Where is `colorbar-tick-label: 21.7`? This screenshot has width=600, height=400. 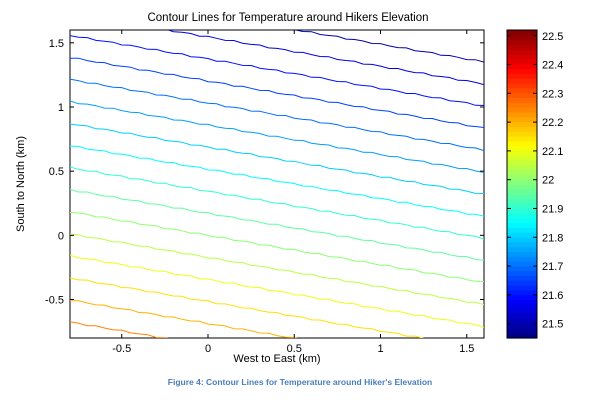
colorbar-tick-label: 21.7 is located at coordinates (552, 267).